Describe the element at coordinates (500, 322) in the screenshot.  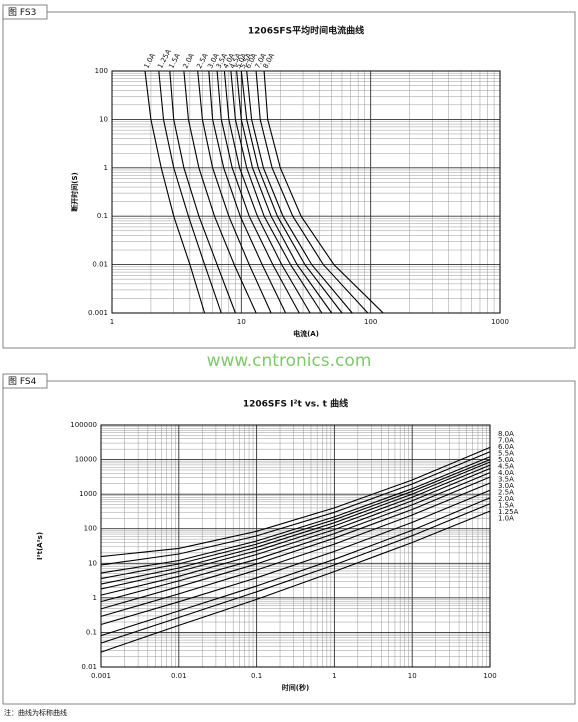
I see `x-tick-label: 1000` at that location.